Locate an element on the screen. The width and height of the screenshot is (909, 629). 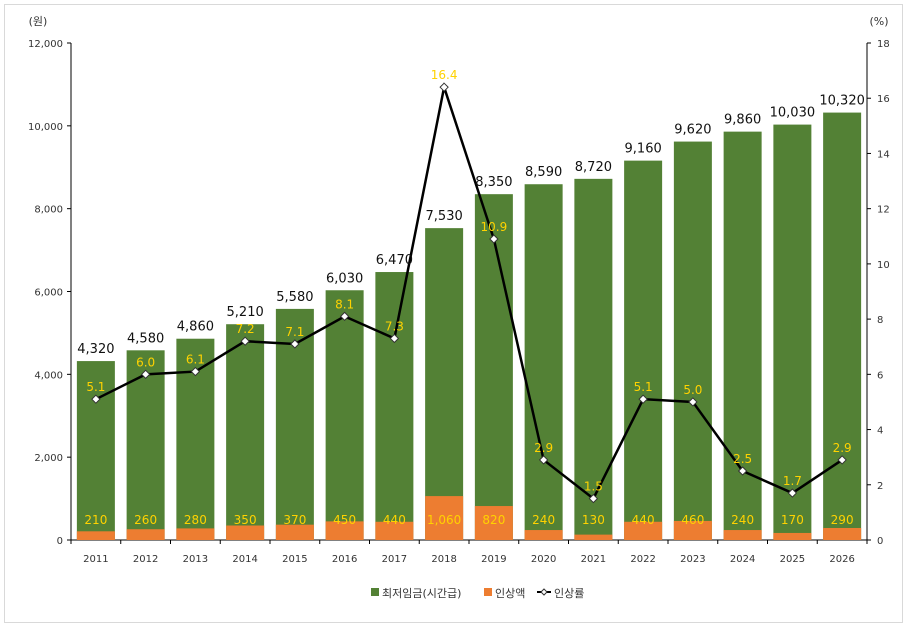
right-tick-label: 18 is located at coordinates (883, 44).